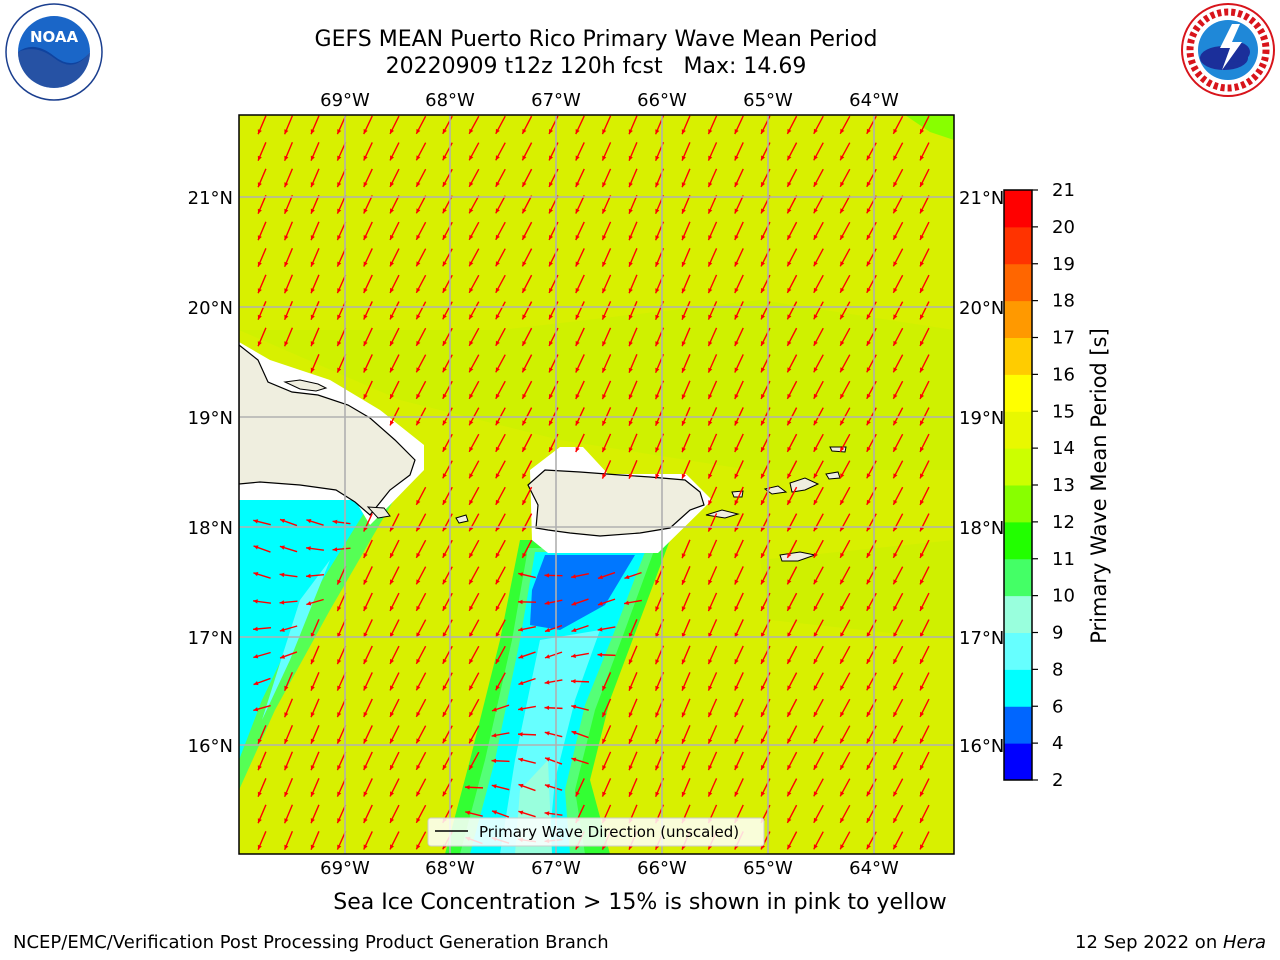  What do you see at coordinates (1063, 448) in the screenshot?
I see `colorbar-tick-label: 14` at bounding box center [1063, 448].